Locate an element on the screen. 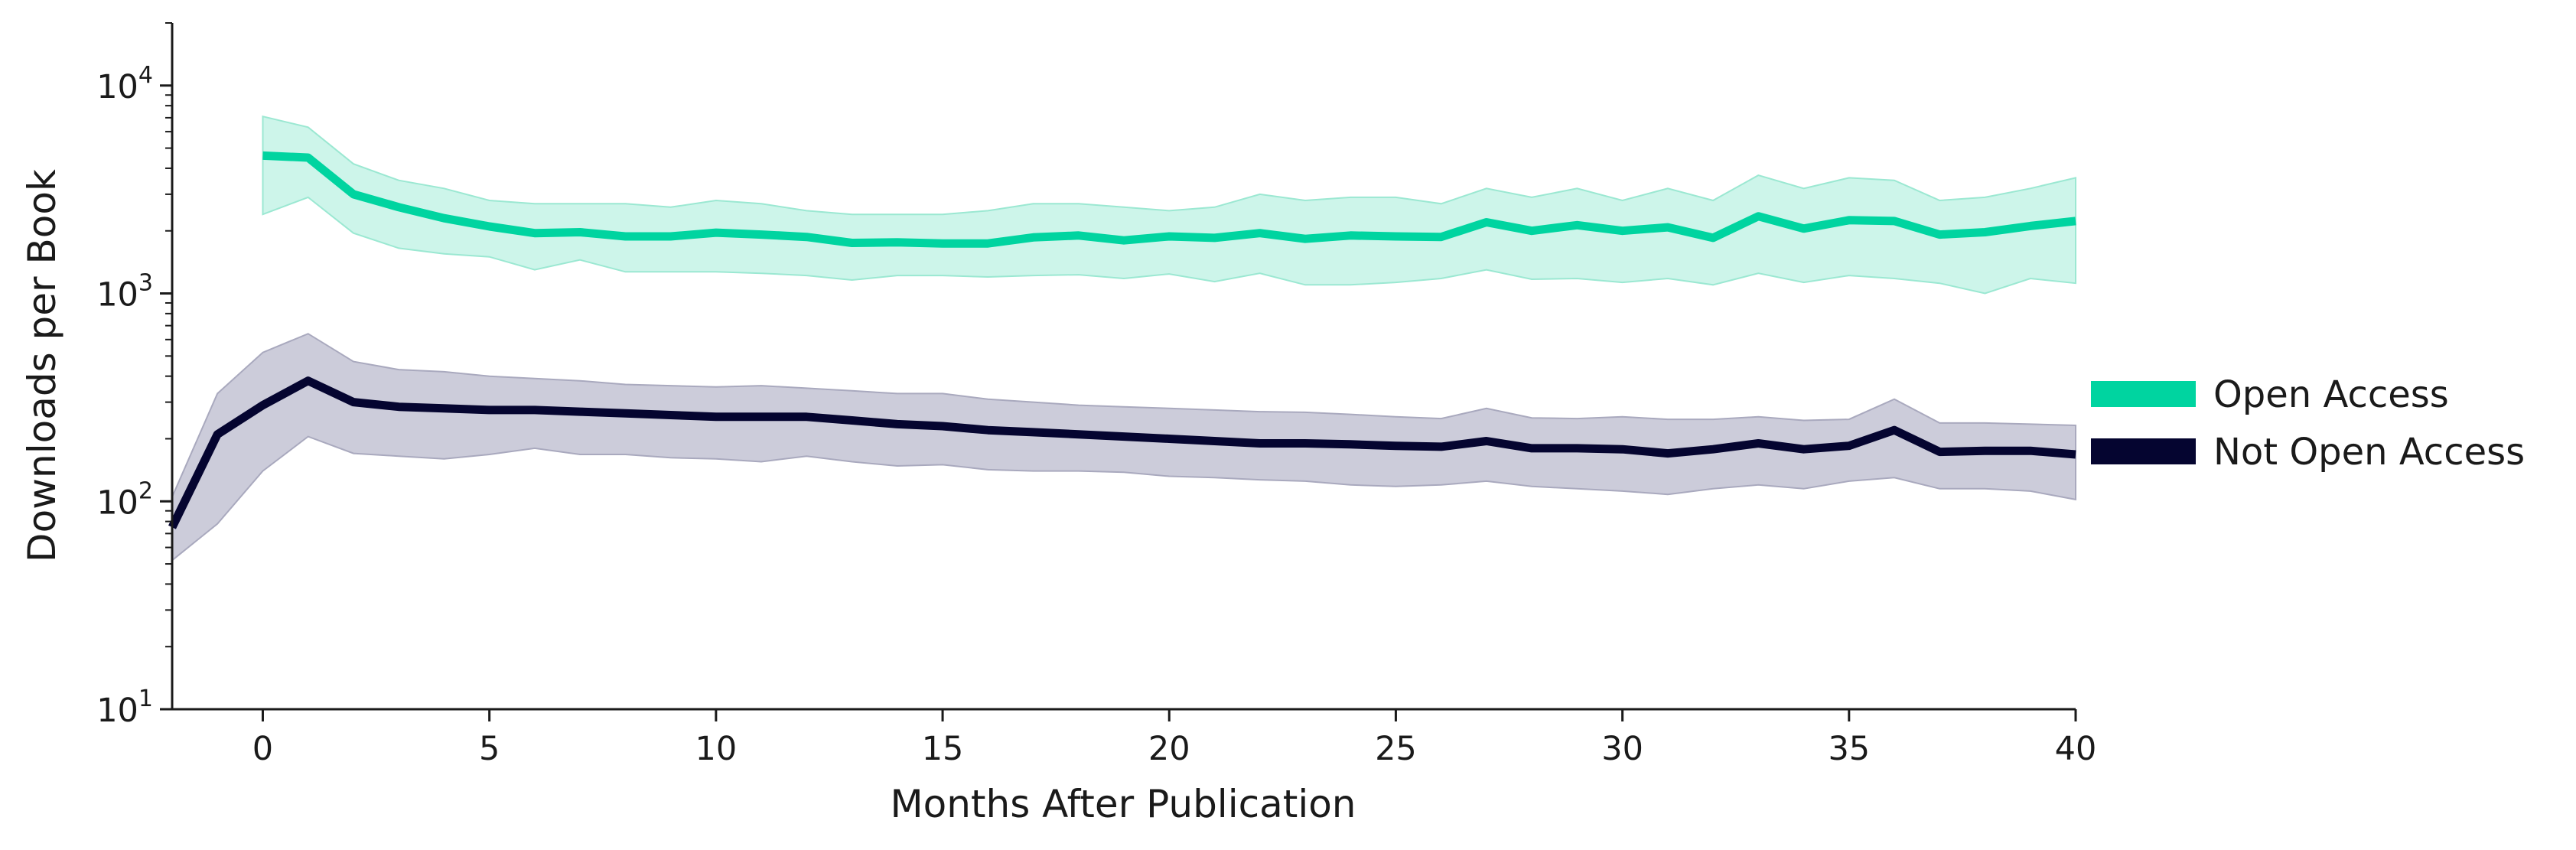 The image size is (2576, 850). open-access-band is located at coordinates (1169, 205).